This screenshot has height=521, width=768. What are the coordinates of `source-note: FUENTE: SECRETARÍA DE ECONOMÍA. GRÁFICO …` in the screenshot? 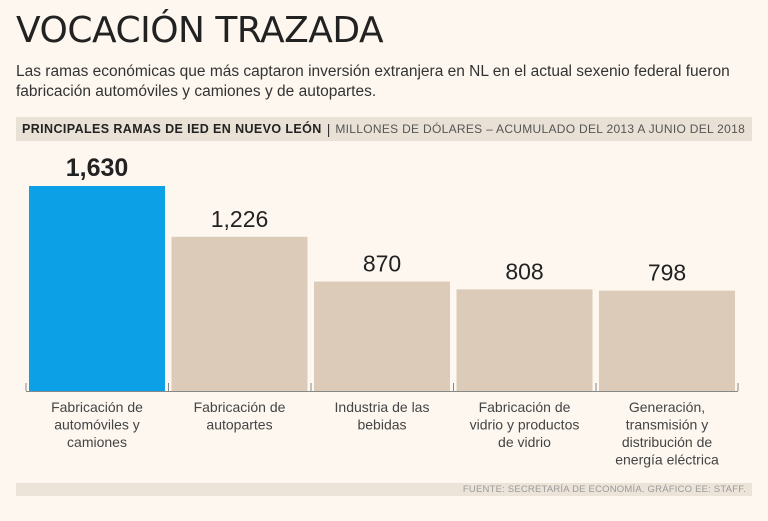 It's located at (384, 489).